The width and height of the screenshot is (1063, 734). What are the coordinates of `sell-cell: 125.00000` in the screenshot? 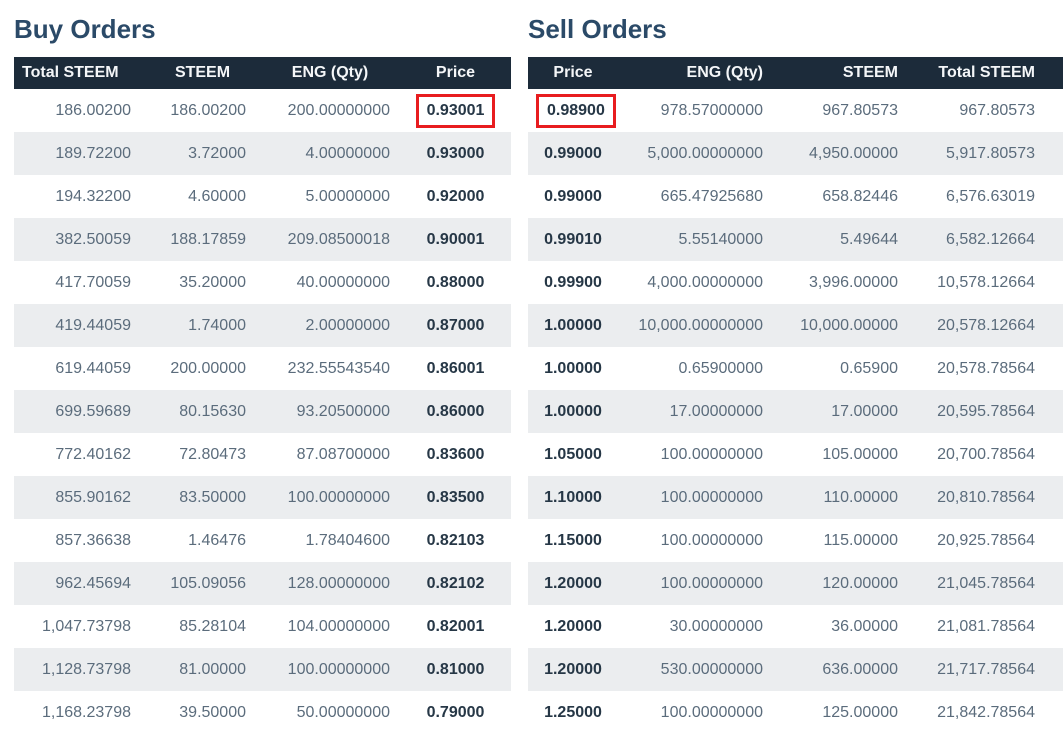 It's located at (860, 712).